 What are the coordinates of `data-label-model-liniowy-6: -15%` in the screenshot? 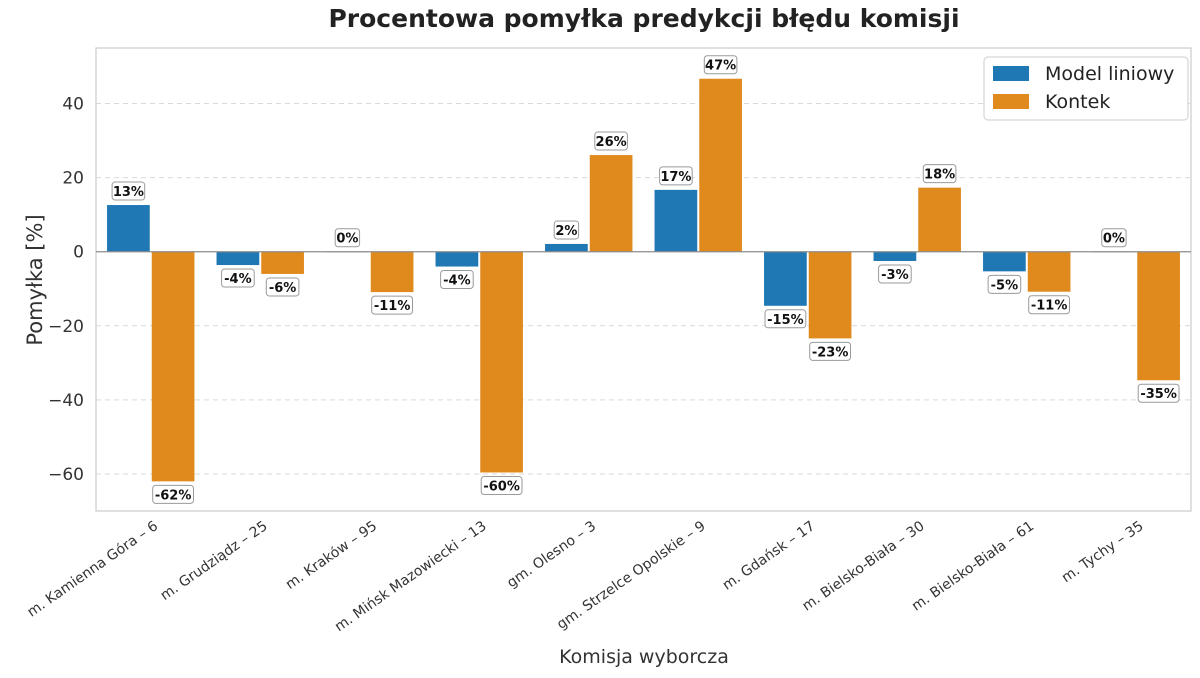 It's located at (785, 319).